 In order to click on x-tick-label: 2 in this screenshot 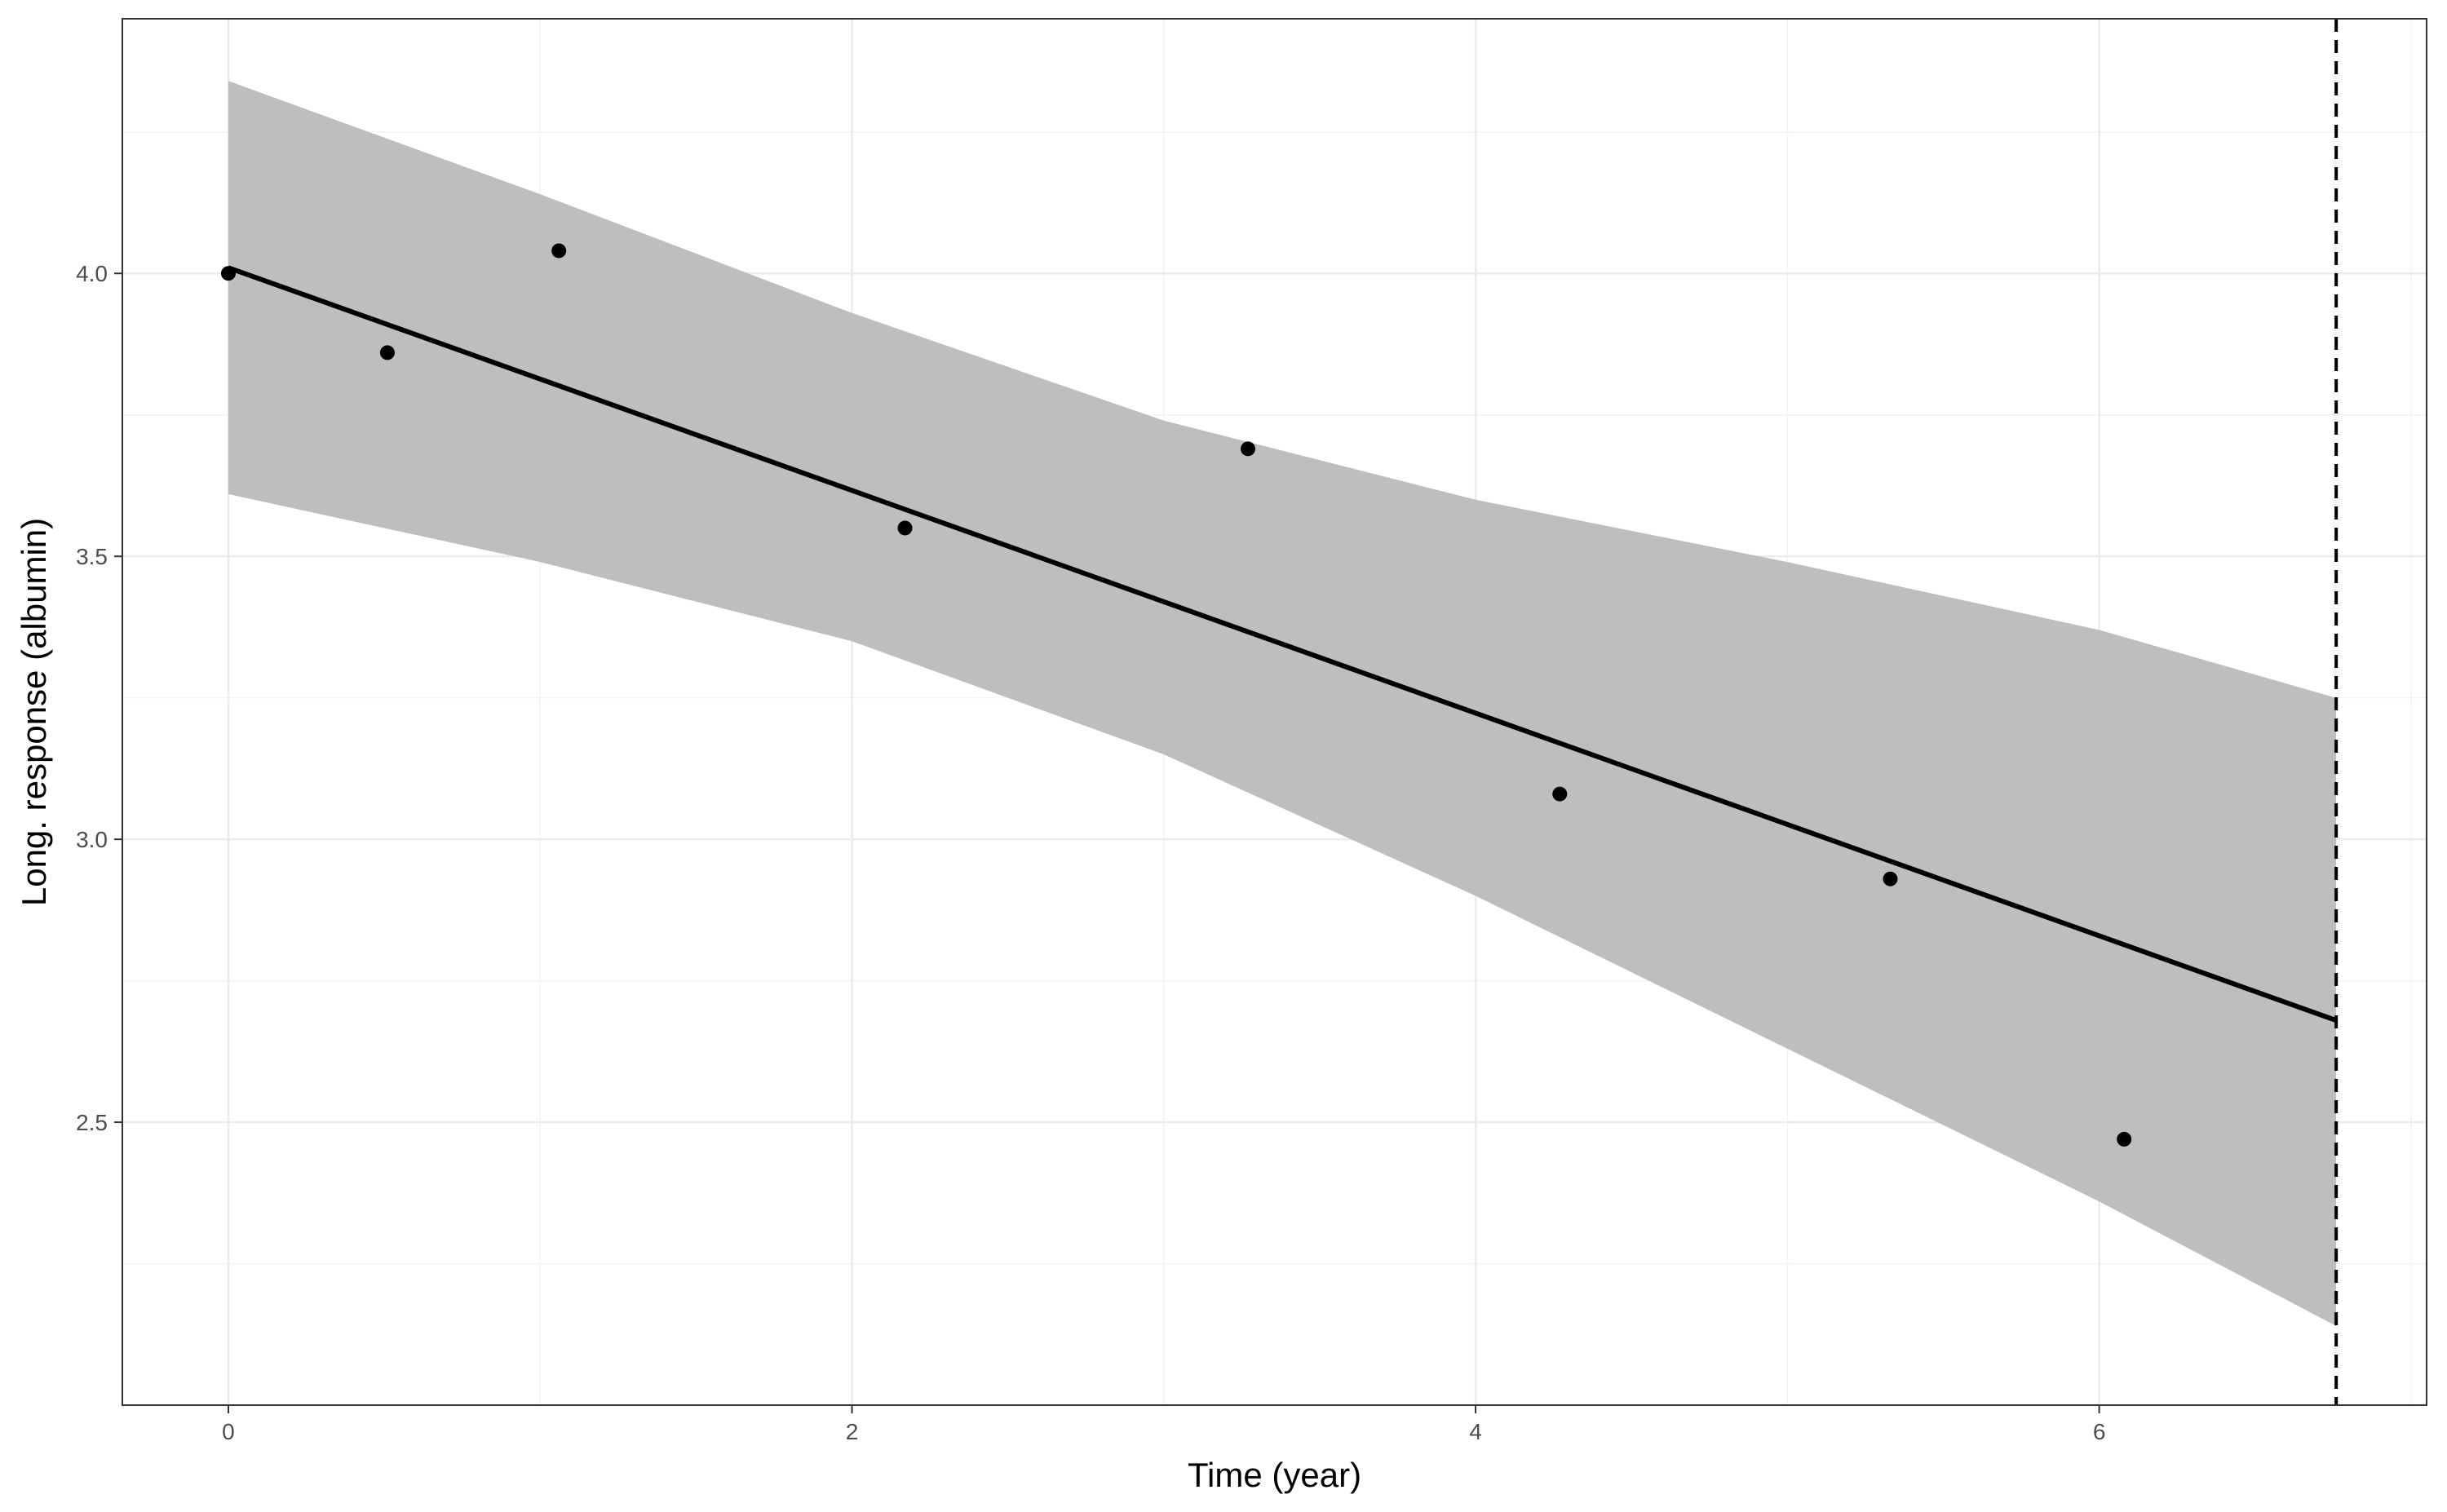, I will do `click(852, 1431)`.